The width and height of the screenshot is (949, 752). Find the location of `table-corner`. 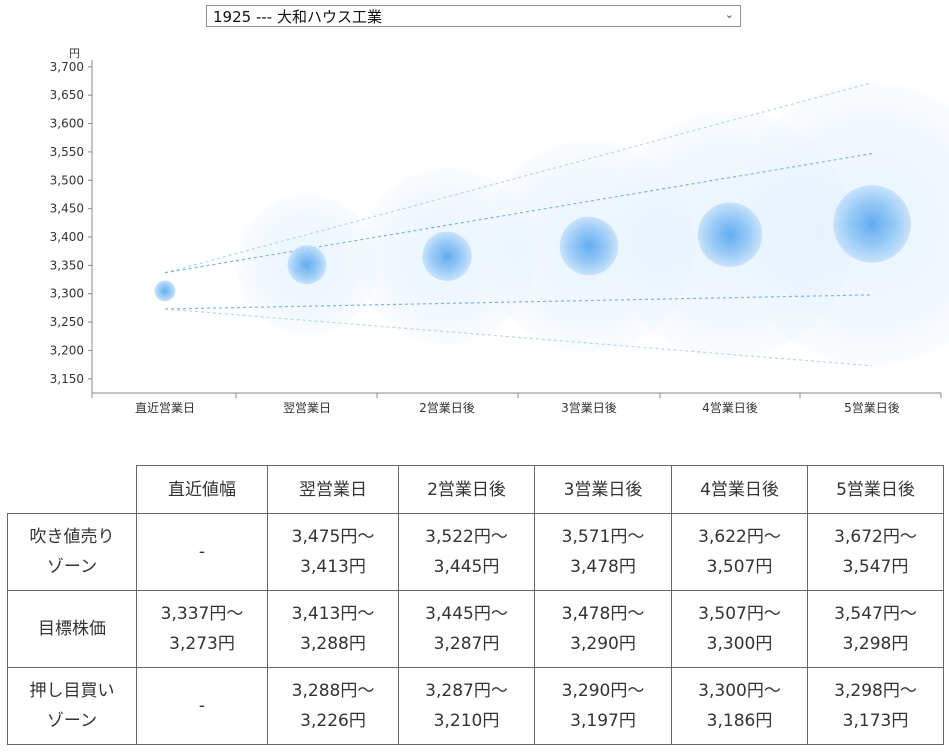

table-corner is located at coordinates (72, 489).